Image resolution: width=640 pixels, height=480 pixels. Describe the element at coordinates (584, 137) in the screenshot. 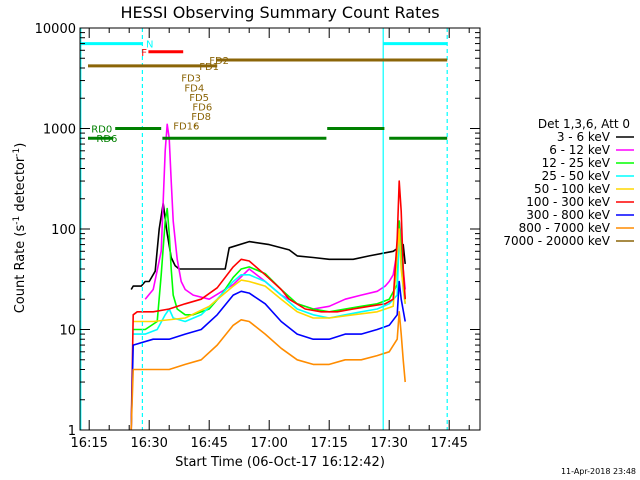

I see `legend-entry-label: 3 - 6 keV` at that location.